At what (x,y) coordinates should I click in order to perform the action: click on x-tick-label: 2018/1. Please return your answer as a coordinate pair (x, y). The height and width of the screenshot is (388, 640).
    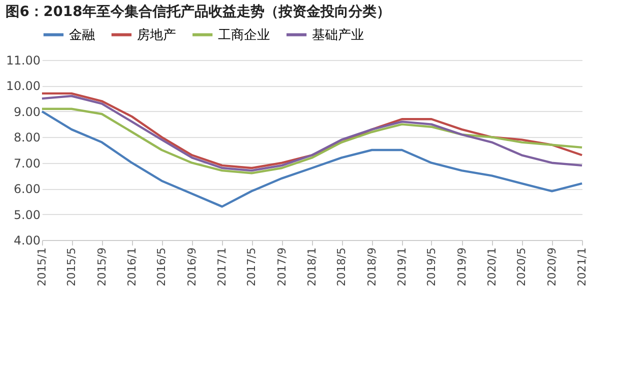
    Looking at the image, I should click on (312, 267).